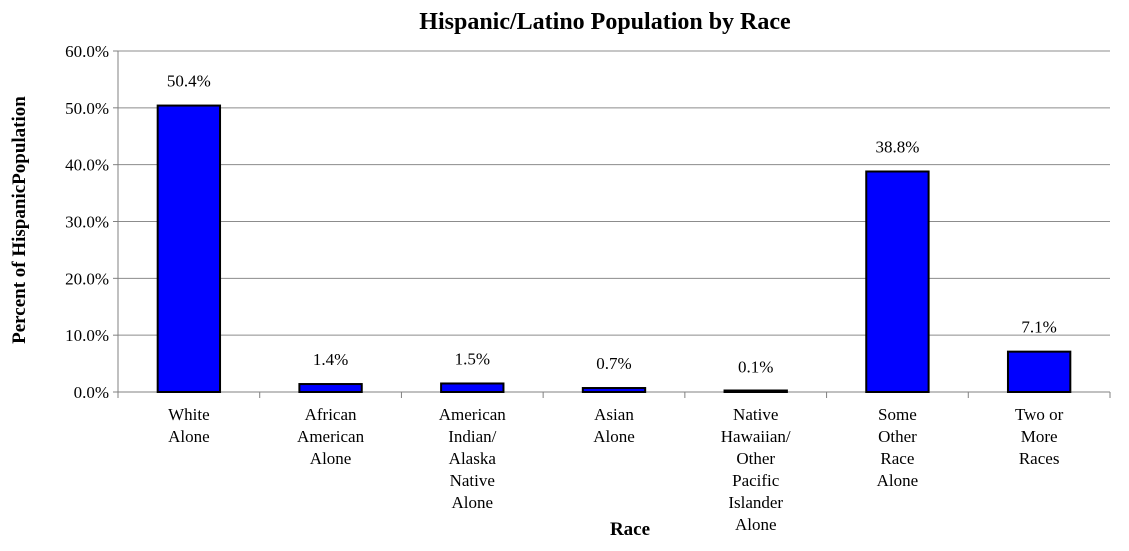 The width and height of the screenshot is (1129, 551). I want to click on y-tick-label: 30.0%, so click(87, 222).